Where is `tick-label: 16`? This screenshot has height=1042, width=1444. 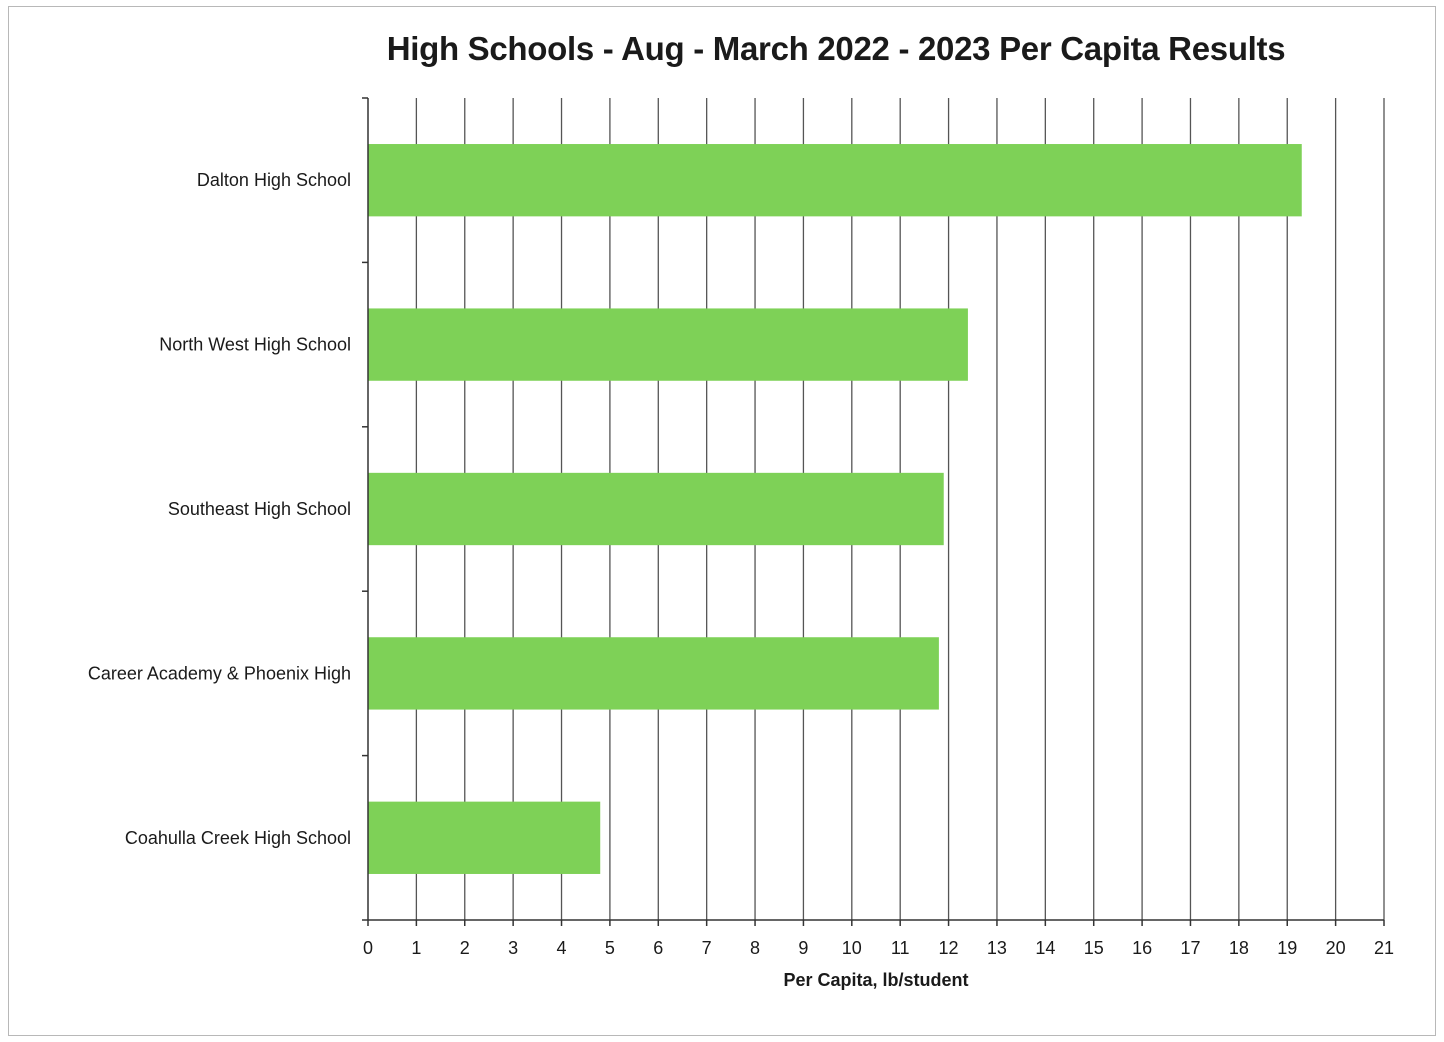 tick-label: 16 is located at coordinates (1142, 948).